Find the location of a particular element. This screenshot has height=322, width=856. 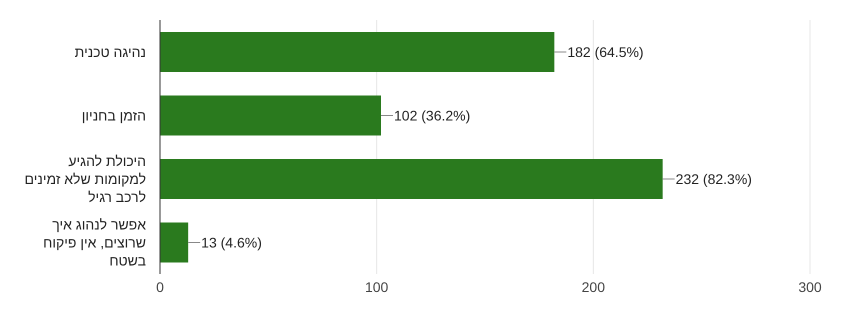

x-tick-label: 300 is located at coordinates (810, 286).